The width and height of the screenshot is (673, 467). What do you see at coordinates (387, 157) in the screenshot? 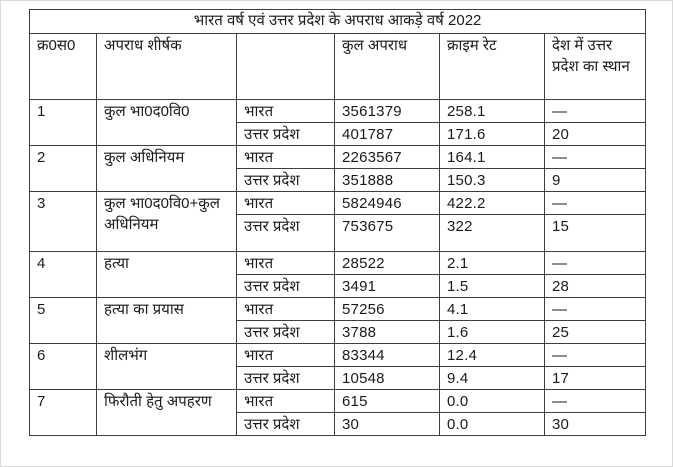
I see `total-cell: 2263567` at bounding box center [387, 157].